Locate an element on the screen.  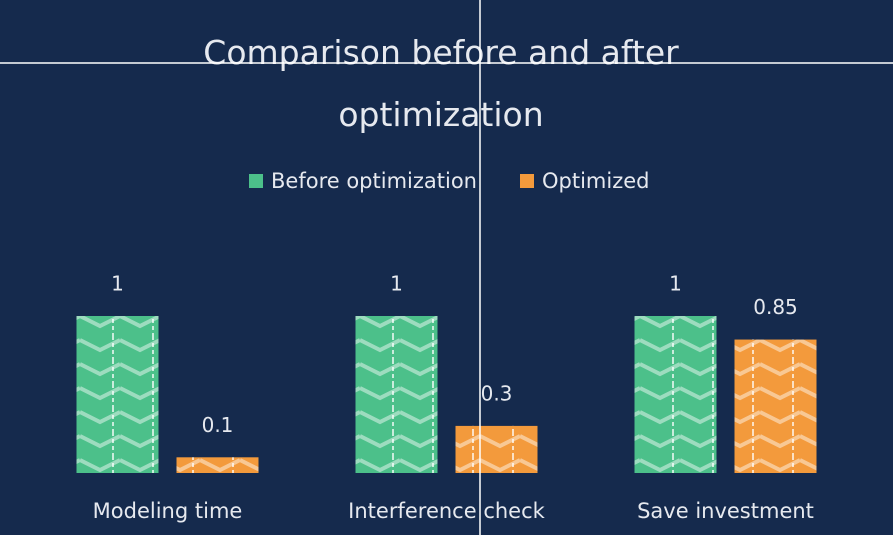
data-label: 0.3 is located at coordinates (497, 393).